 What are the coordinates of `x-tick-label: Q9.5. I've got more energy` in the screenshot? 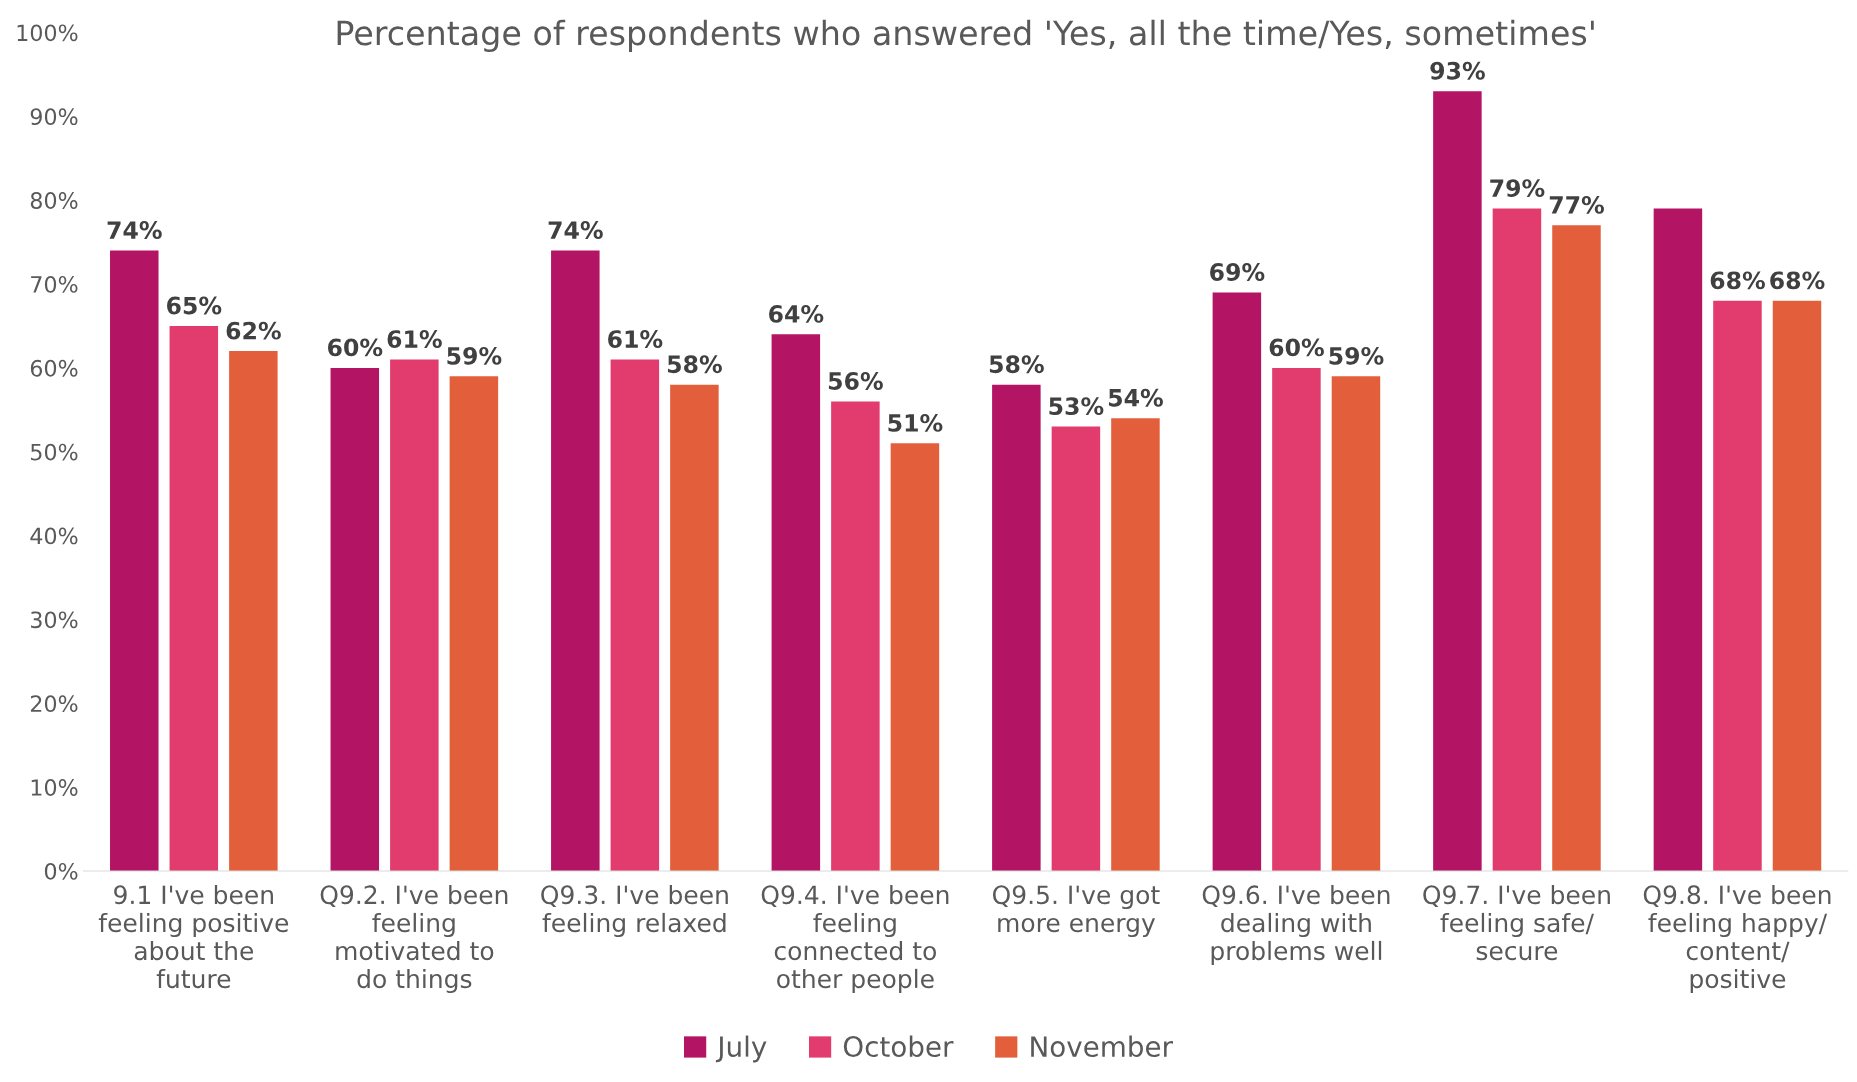 It's located at (1076, 911).